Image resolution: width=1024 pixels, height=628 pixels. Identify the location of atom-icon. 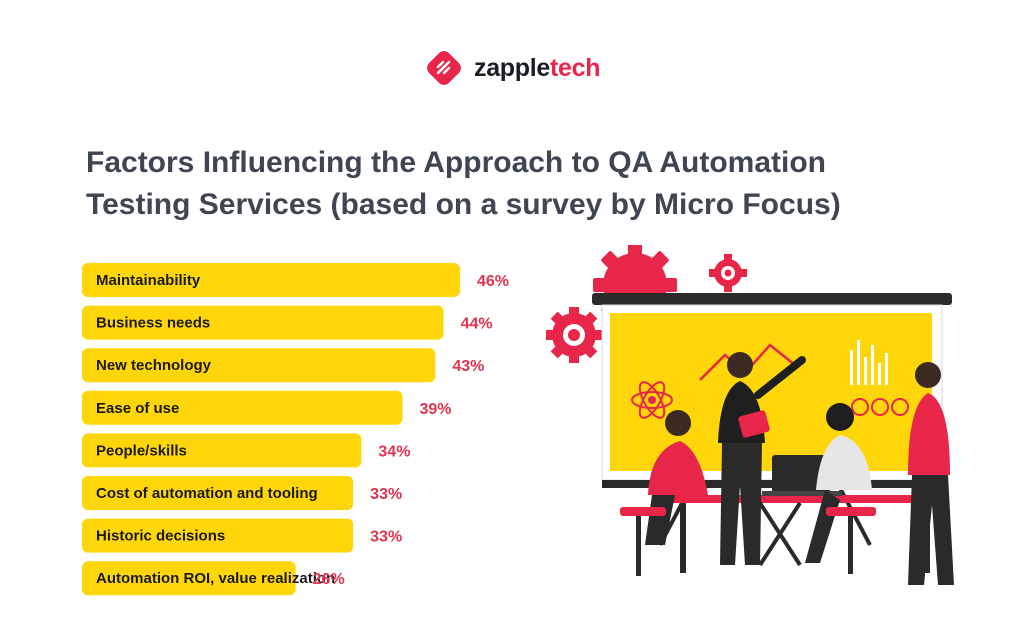
(652, 400).